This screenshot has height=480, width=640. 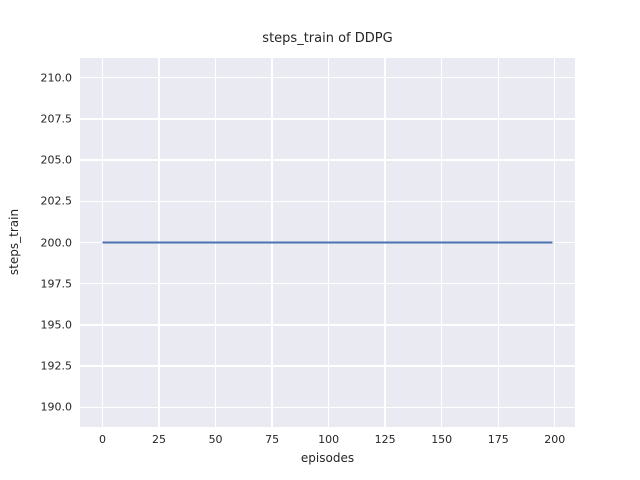 What do you see at coordinates (442, 439) in the screenshot?
I see `x-tick-label: 150` at bounding box center [442, 439].